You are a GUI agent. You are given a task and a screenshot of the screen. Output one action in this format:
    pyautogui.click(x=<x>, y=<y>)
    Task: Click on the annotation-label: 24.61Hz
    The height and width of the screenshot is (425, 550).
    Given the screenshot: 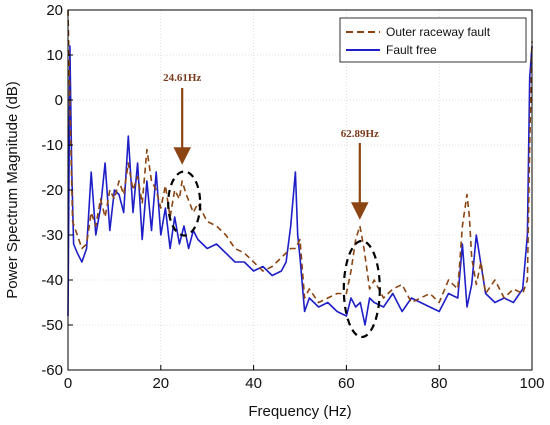 What is the action you would take?
    pyautogui.click(x=182, y=78)
    